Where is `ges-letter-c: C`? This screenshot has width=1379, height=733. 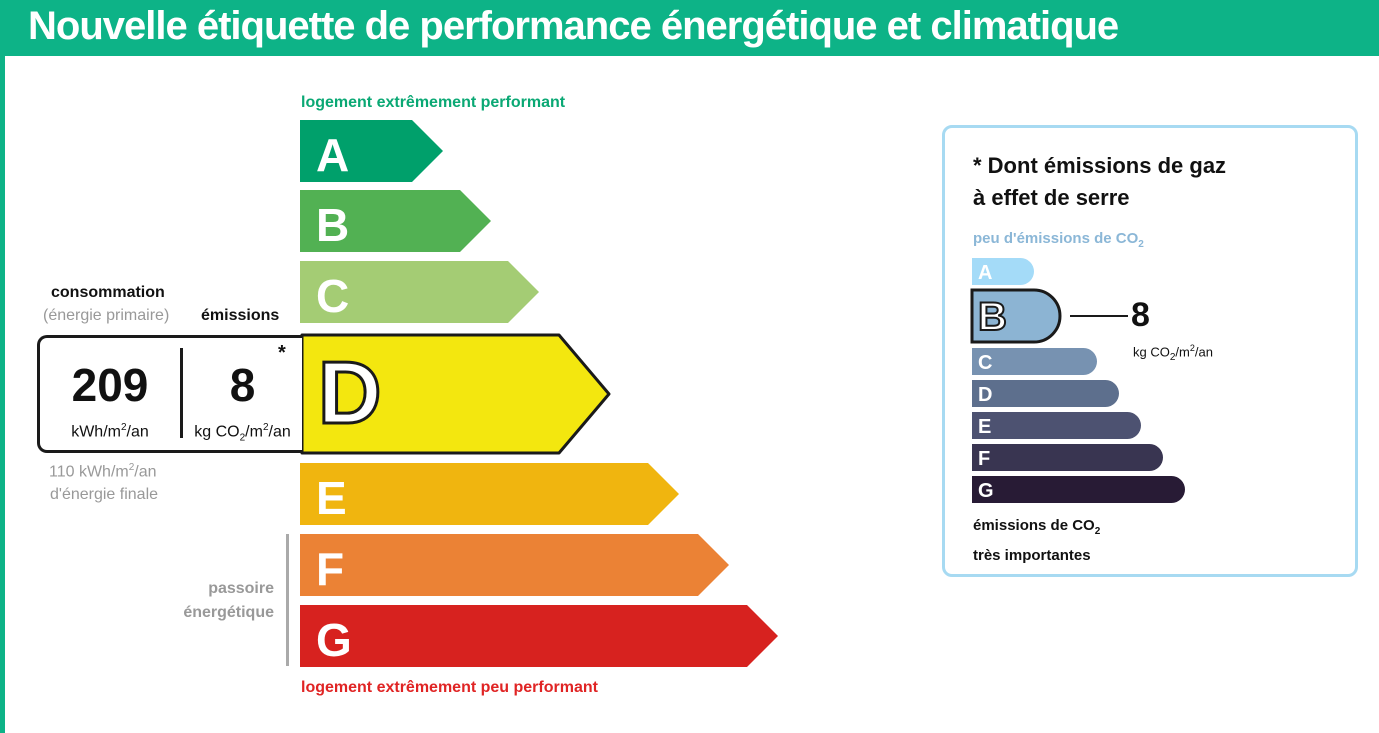 ges-letter-c: C is located at coordinates (985, 363).